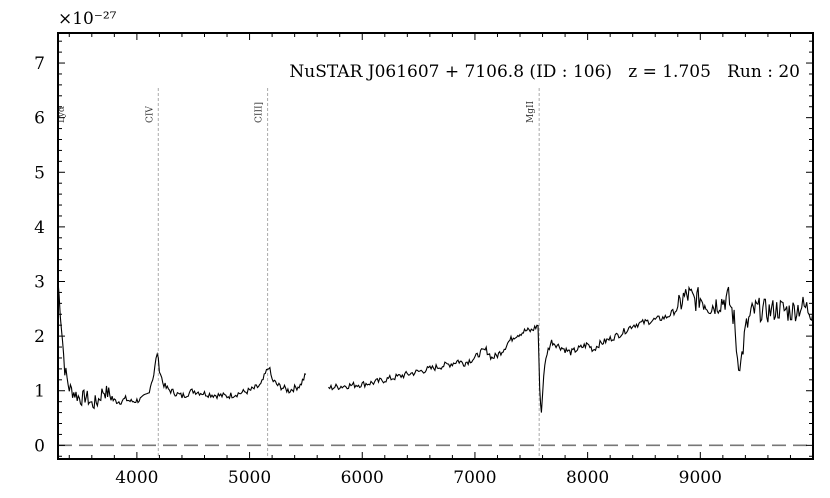 The width and height of the screenshot is (830, 498). Describe the element at coordinates (700, 478) in the screenshot. I see `x-tick-label: 9000` at that location.